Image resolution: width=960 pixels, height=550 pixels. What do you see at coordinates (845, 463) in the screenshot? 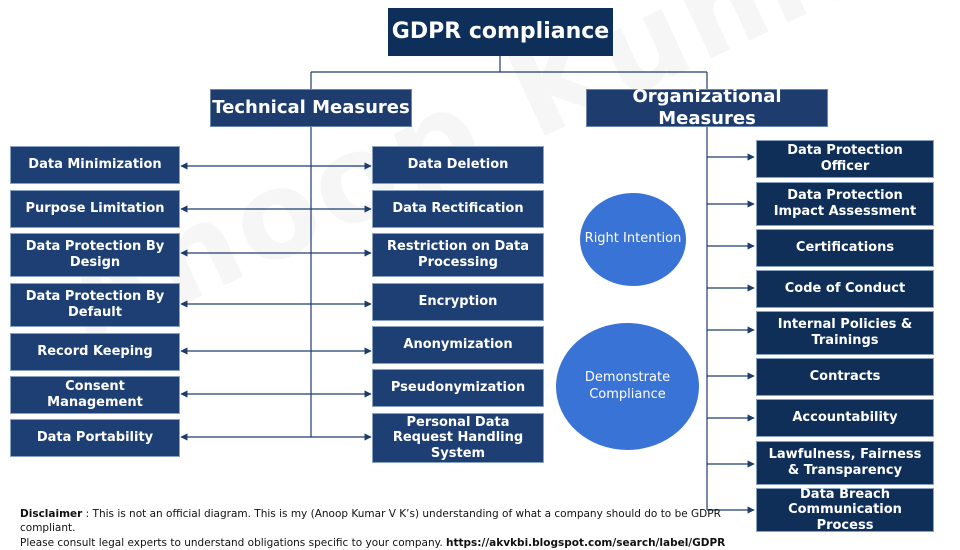
I see `node-lawfulness-fairness-transparency: Lawfulness, Fairness & Transparency` at bounding box center [845, 463].